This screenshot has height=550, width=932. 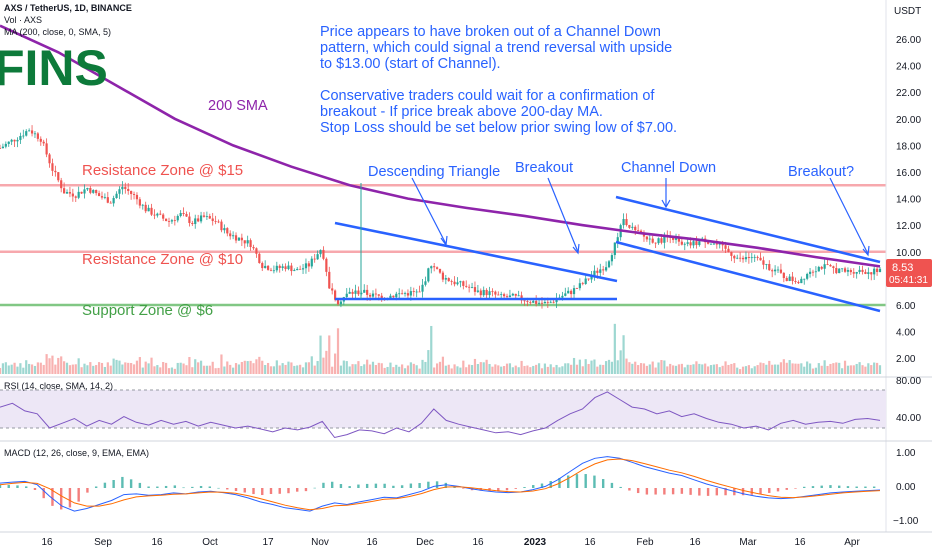 I want to click on rsi-line, so click(x=440, y=415).